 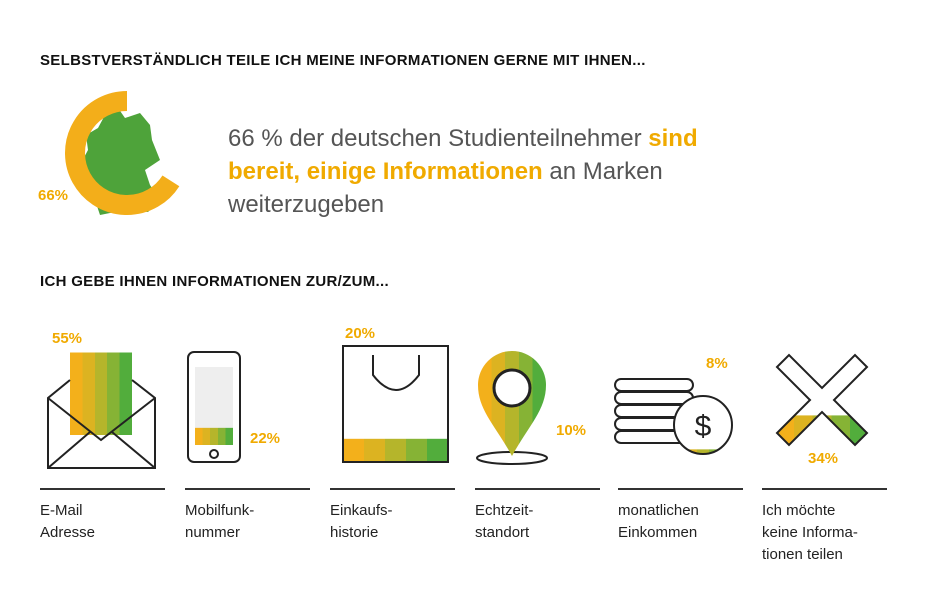 What do you see at coordinates (802, 554) in the screenshot?
I see `label-line: tionen teilen` at bounding box center [802, 554].